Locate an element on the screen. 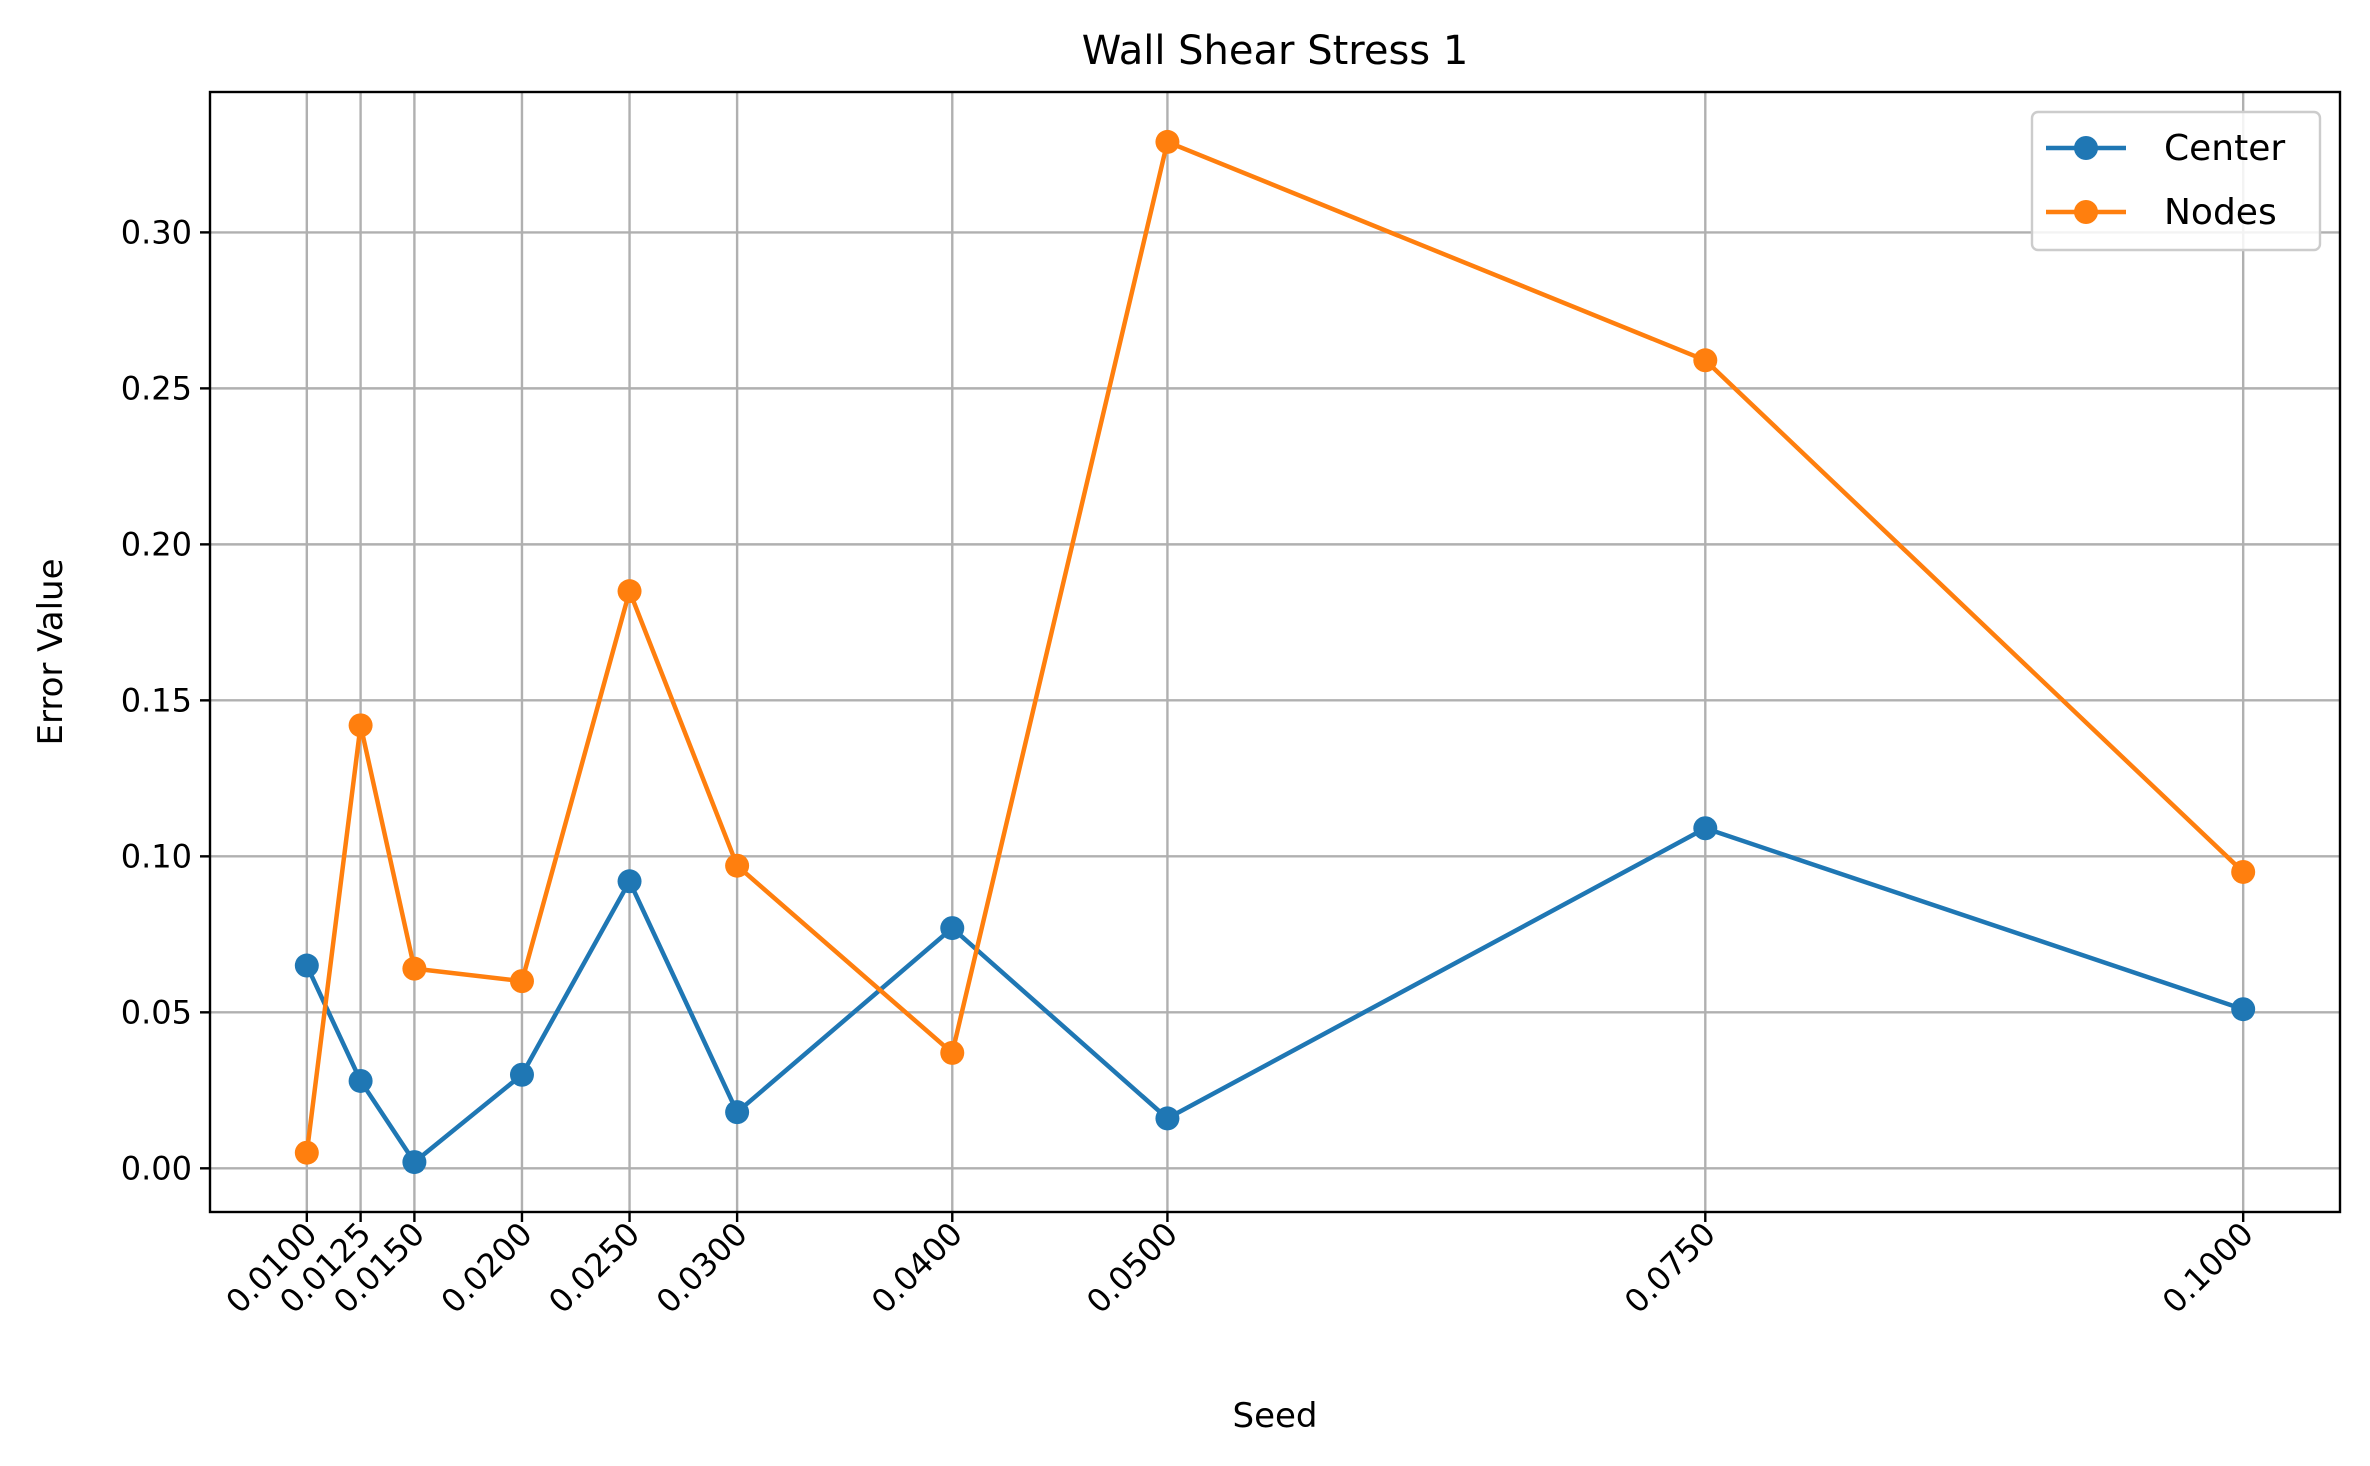 The image size is (2370, 1466). y-tick-label: 0.30 is located at coordinates (156, 232).